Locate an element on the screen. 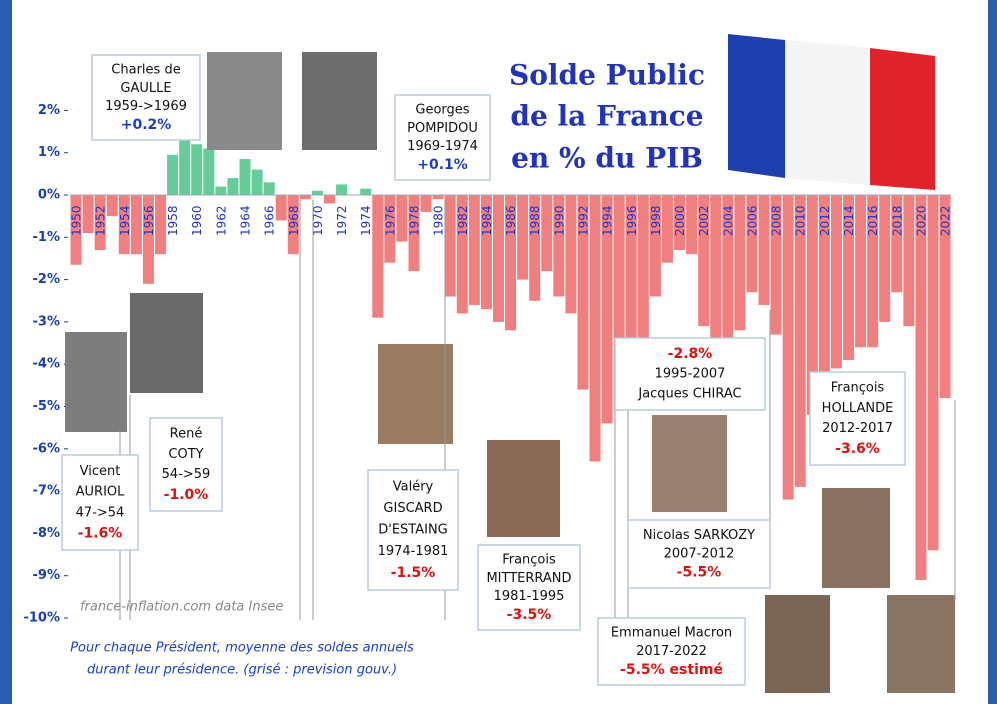 The image size is (997, 704). chart-title: Solde Public is located at coordinates (607, 75).